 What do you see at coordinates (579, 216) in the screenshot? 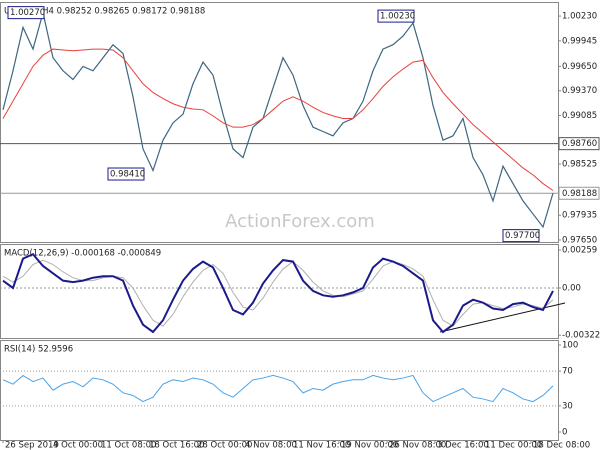
I see `y-tick-label: 0.97935` at bounding box center [579, 216].